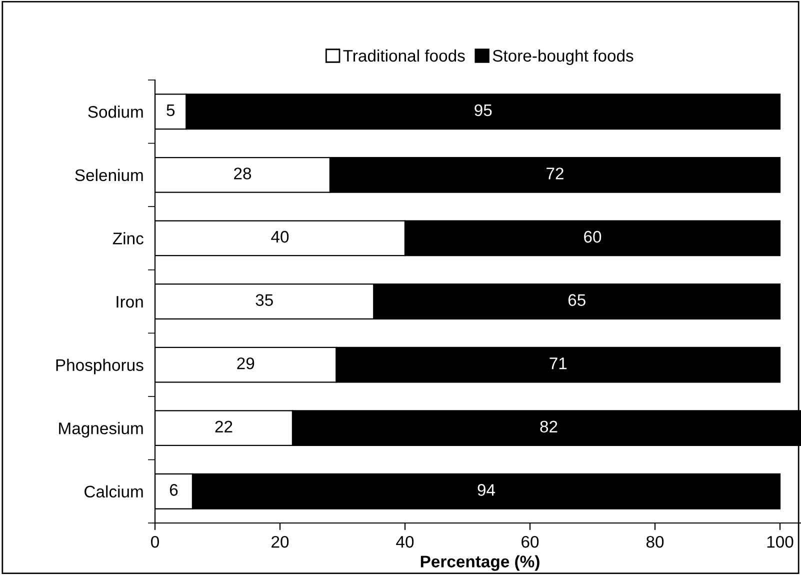  What do you see at coordinates (170, 110) in the screenshot?
I see `data-label: 5` at bounding box center [170, 110].